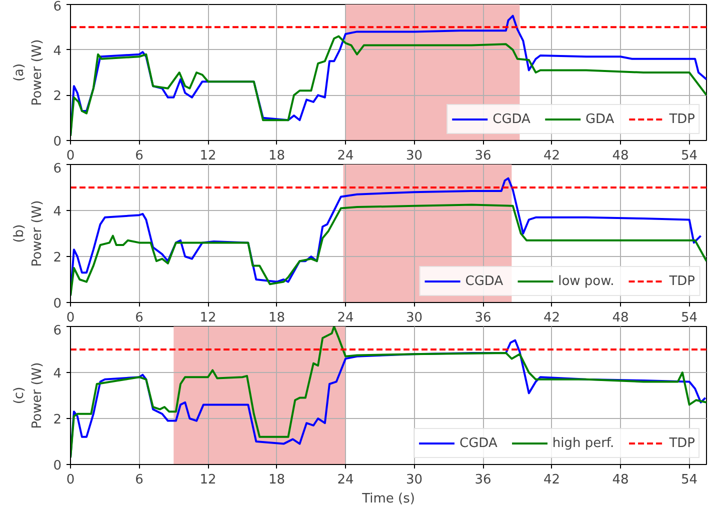  Describe the element at coordinates (29, 72) in the screenshot. I see `y-axis-title: (a) Power (W)` at that location.